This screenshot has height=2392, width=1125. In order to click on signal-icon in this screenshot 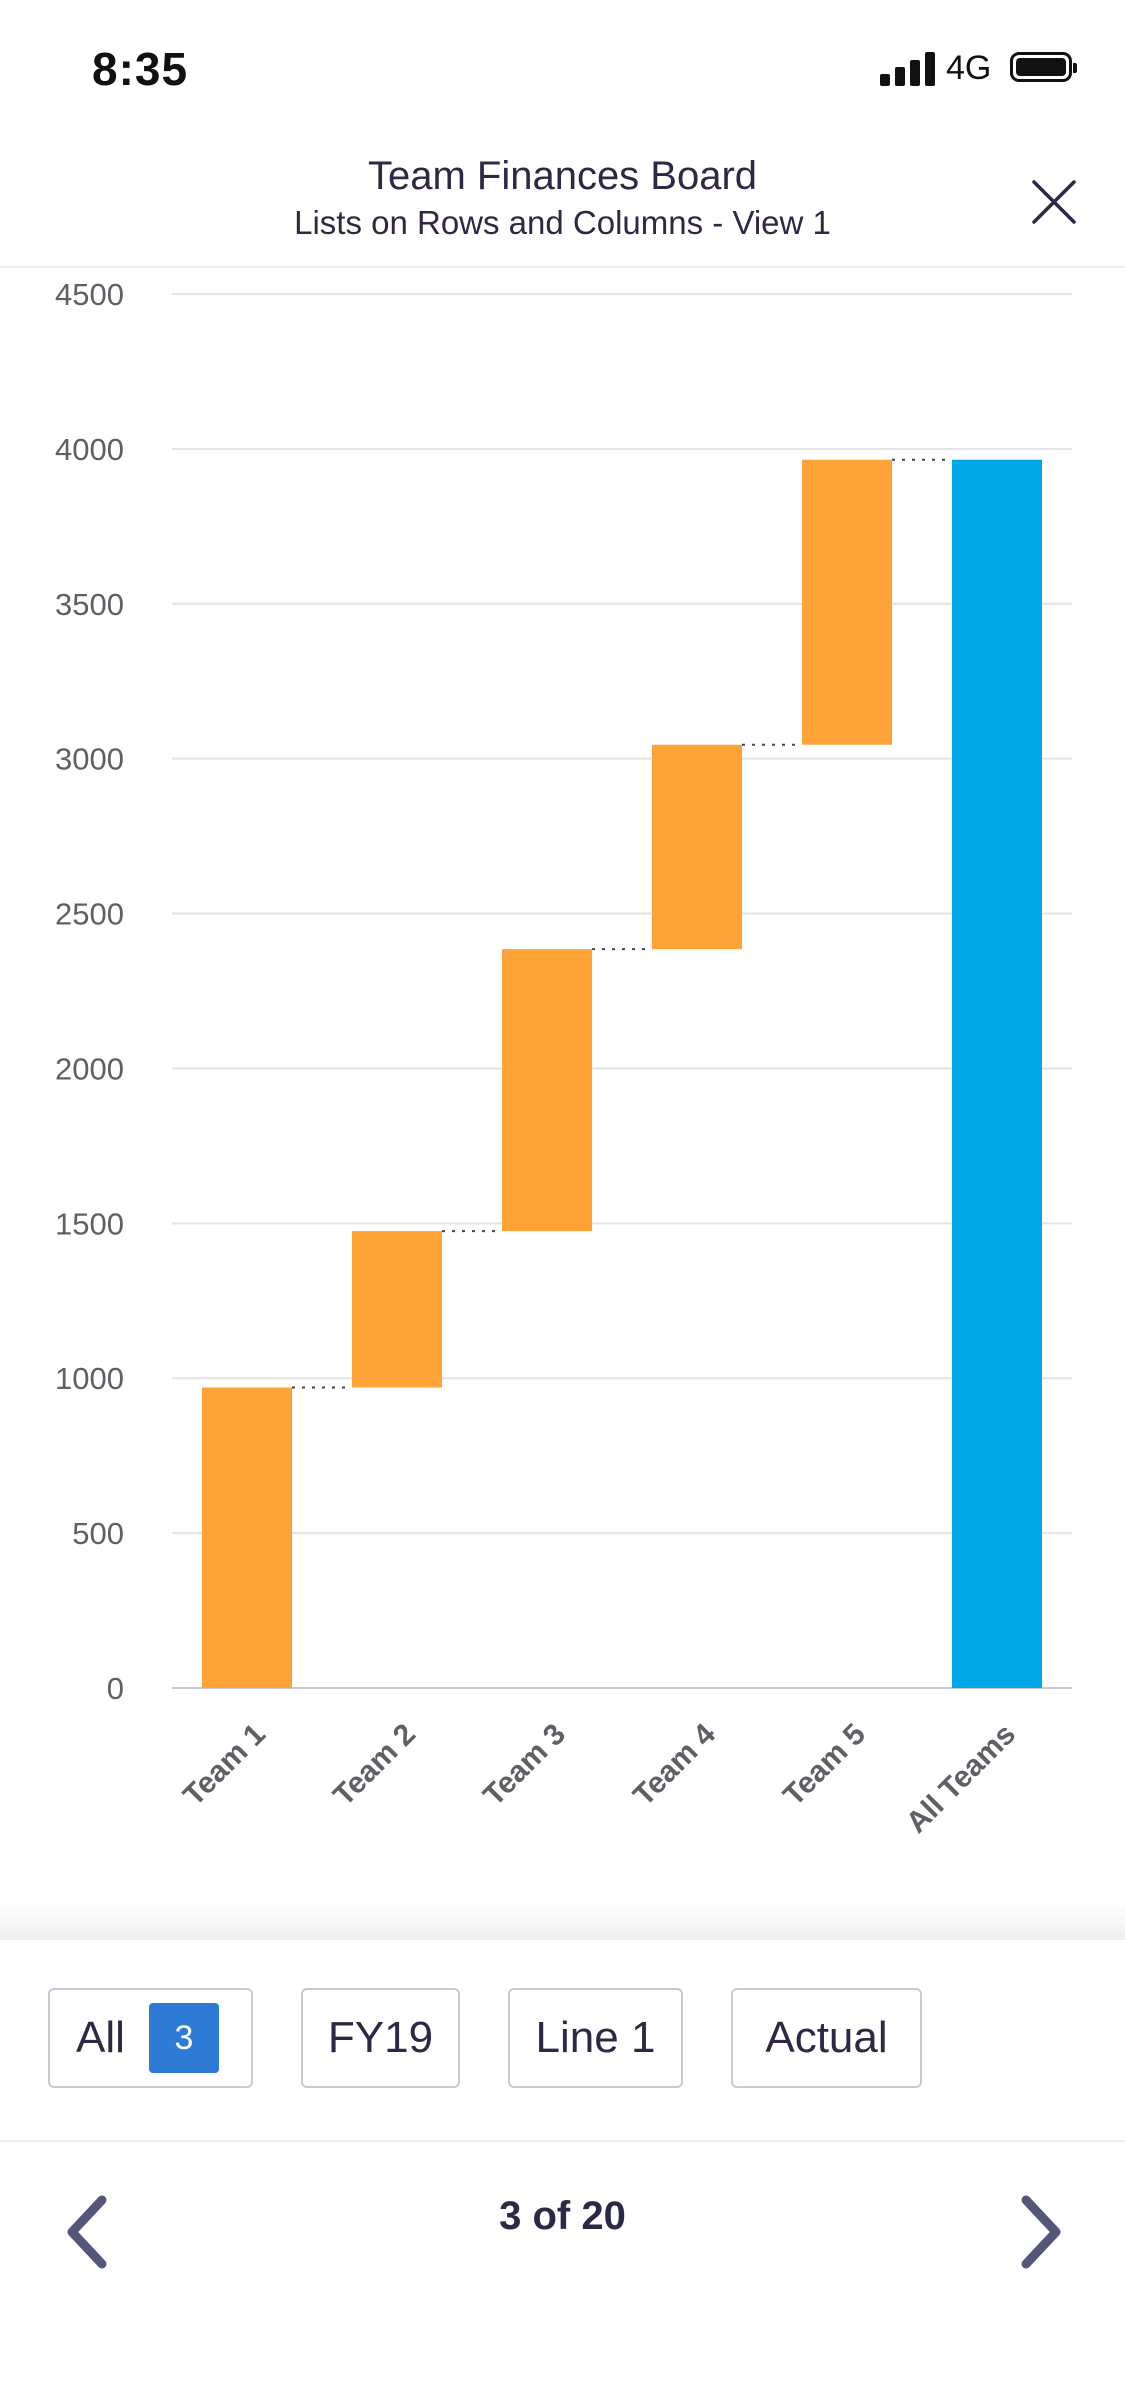, I will do `click(908, 69)`.